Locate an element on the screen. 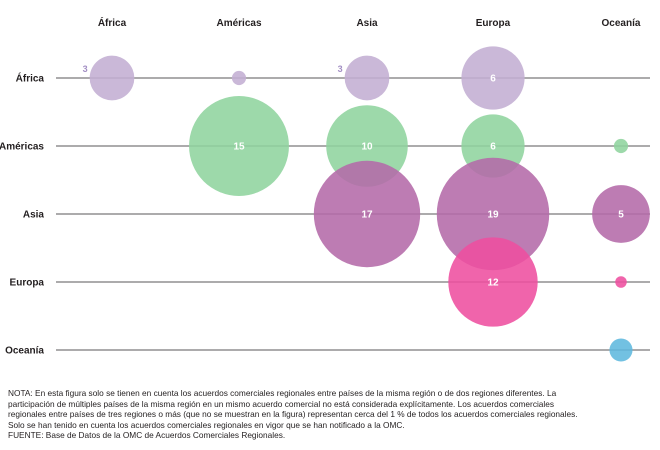 Image resolution: width=660 pixels, height=450 pixels. bubble-africa-europa is located at coordinates (493, 78).